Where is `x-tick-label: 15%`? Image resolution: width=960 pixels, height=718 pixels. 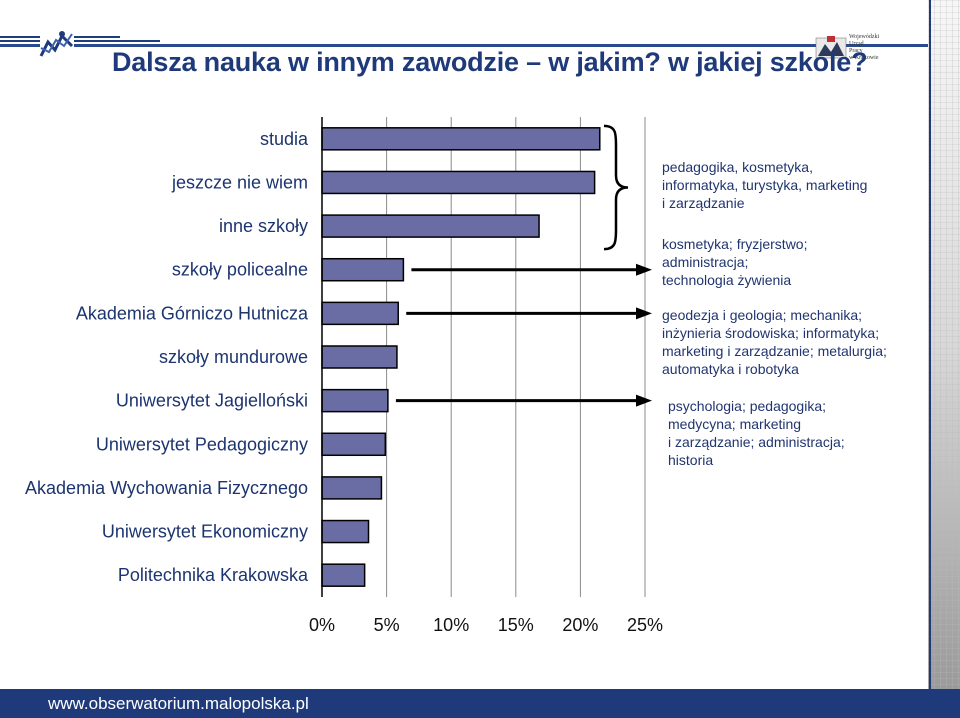 x-tick-label: 15% is located at coordinates (516, 625).